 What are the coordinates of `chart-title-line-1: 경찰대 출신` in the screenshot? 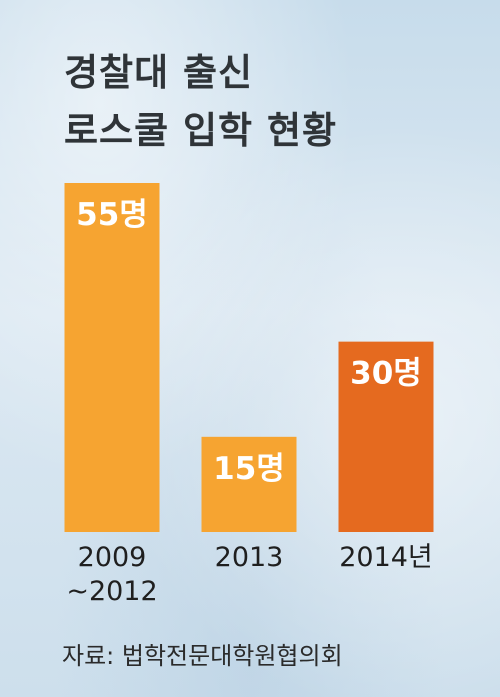 It's located at (159, 72).